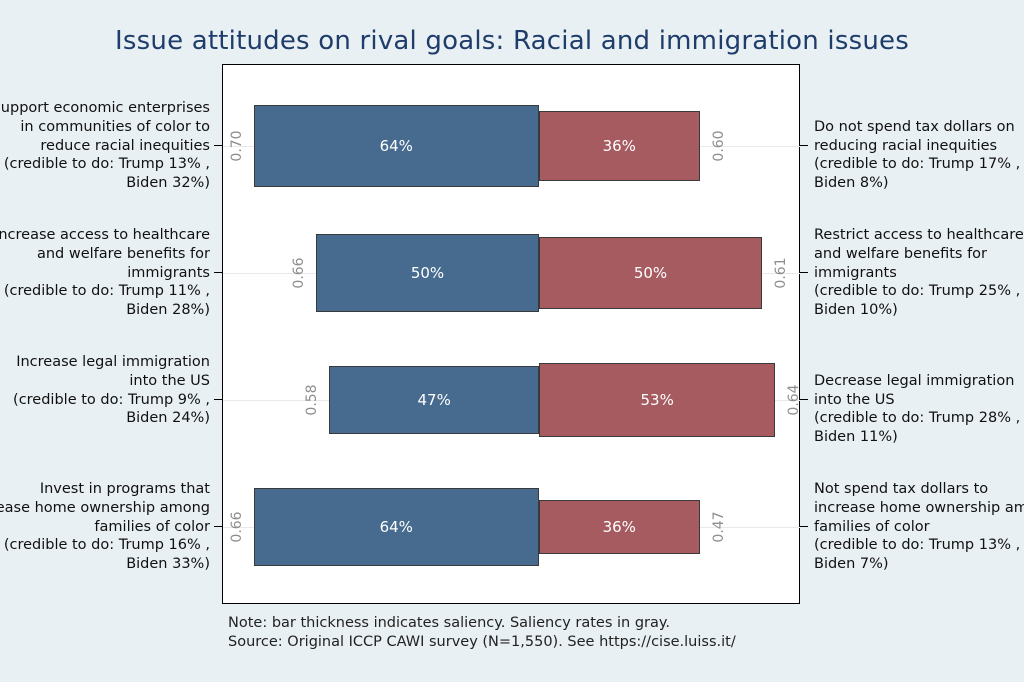 This screenshot has height=682, width=1024. I want to click on right-saliency-label: 0.64, so click(794, 400).